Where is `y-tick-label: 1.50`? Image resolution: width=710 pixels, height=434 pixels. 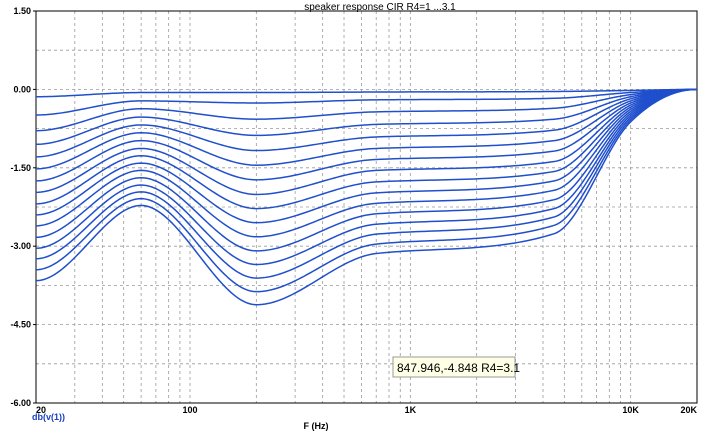
y-tick-label: 1.50 is located at coordinates (22, 11).